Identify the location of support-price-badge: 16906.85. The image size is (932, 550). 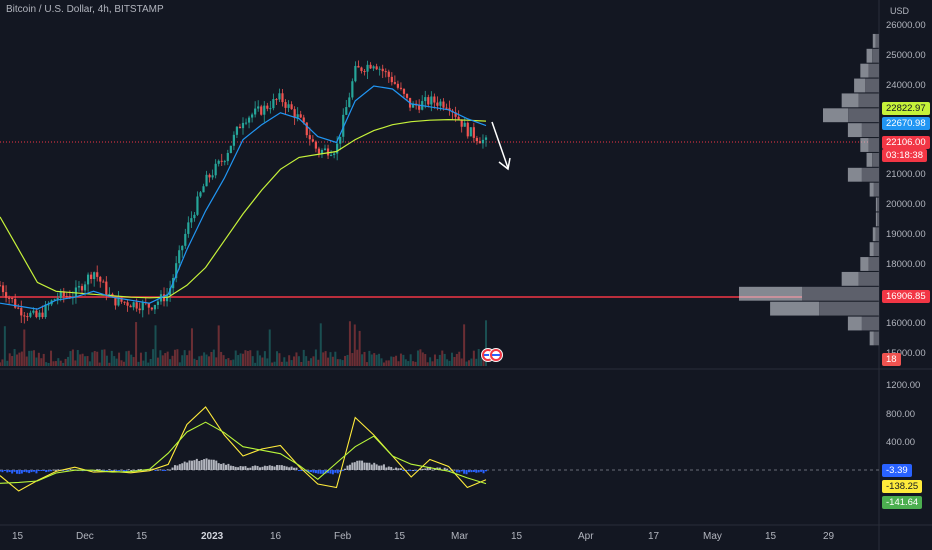
(906, 296).